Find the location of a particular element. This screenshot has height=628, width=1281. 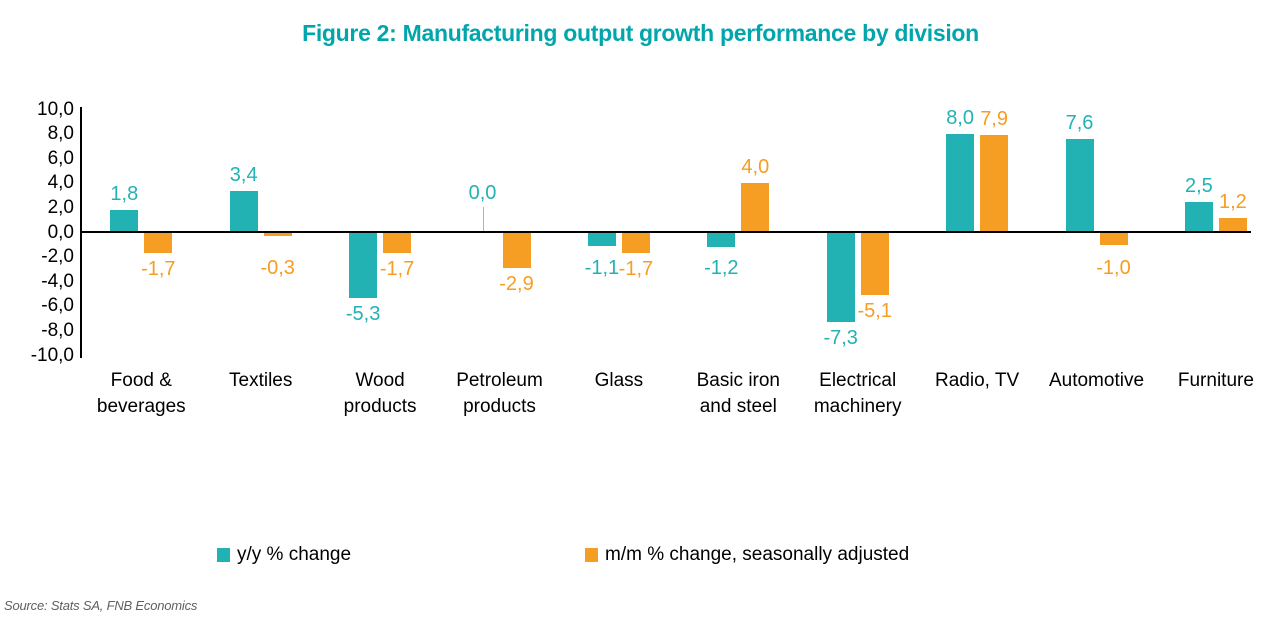

category-label: Furniture is located at coordinates (1215, 380).